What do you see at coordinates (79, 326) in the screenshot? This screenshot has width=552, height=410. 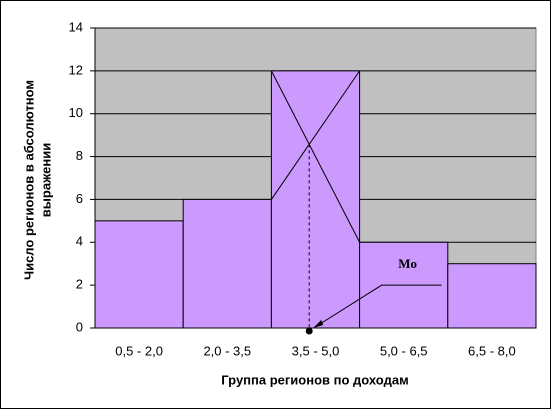 I see `y-tick-label: 0` at bounding box center [79, 326].